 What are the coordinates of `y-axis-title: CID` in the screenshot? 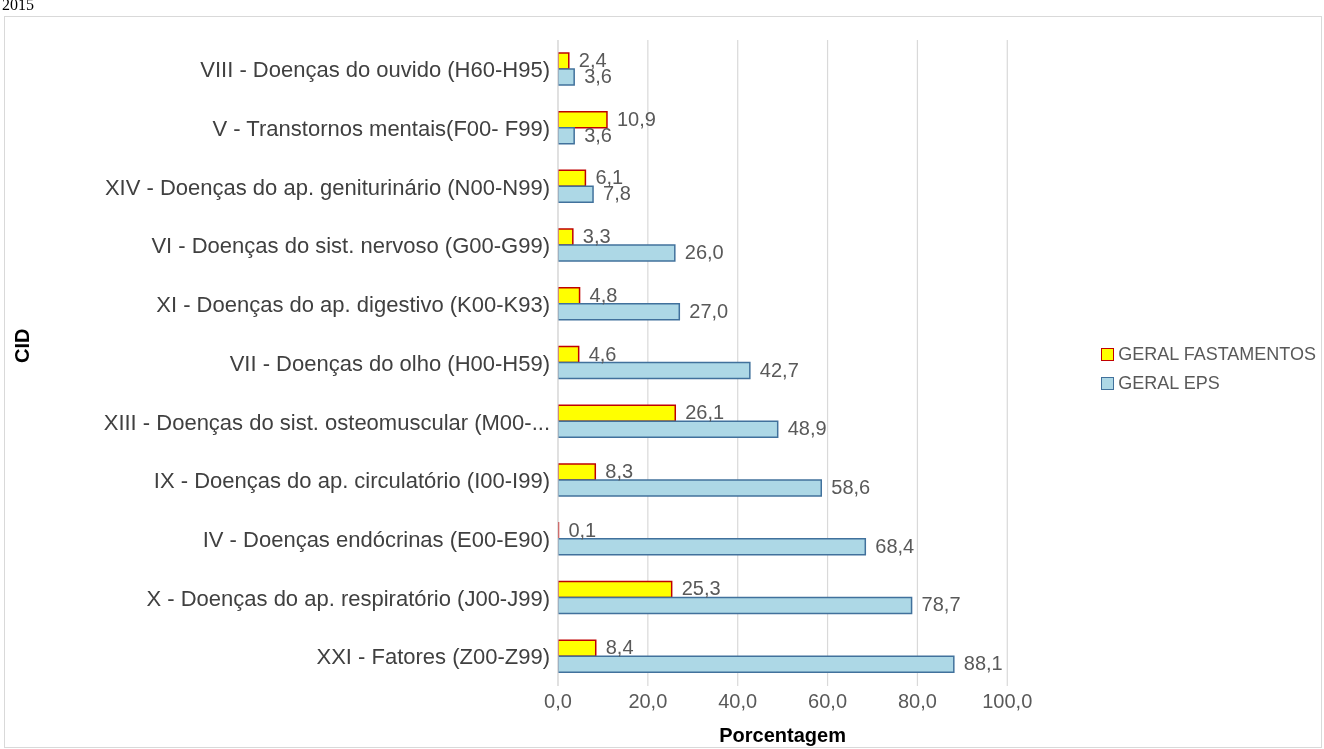 It's located at (22, 345).